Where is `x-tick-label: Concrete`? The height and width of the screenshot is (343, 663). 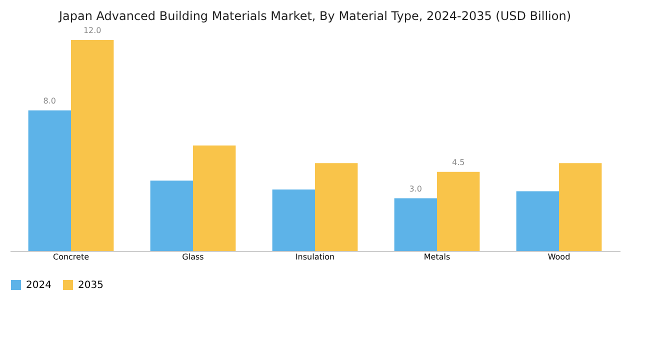
x-tick-label: Concrete is located at coordinates (71, 257).